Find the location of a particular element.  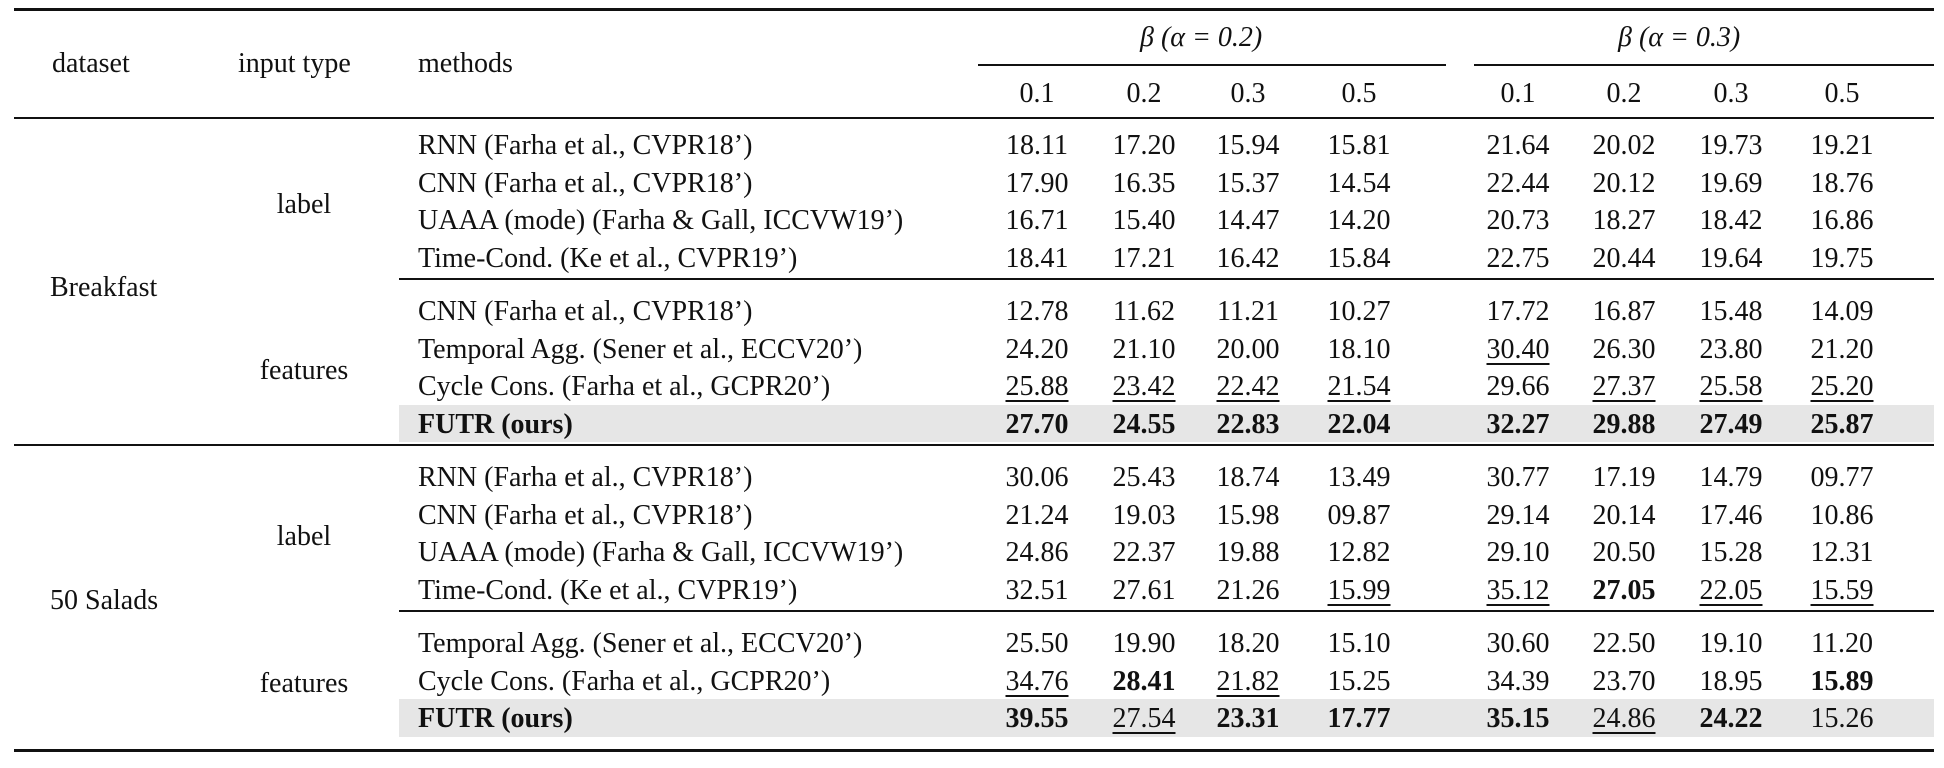

value-cell: 15.26 is located at coordinates (1842, 718).